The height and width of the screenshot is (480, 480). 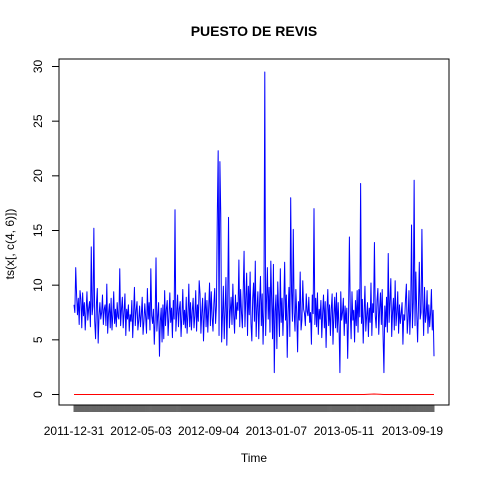 I want to click on y-tick-label: 5, so click(x=38, y=339).